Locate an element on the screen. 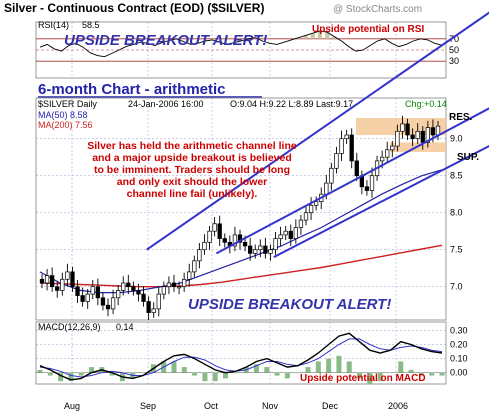 The image size is (489, 419). price-tick-label: 8.5 is located at coordinates (456, 176).